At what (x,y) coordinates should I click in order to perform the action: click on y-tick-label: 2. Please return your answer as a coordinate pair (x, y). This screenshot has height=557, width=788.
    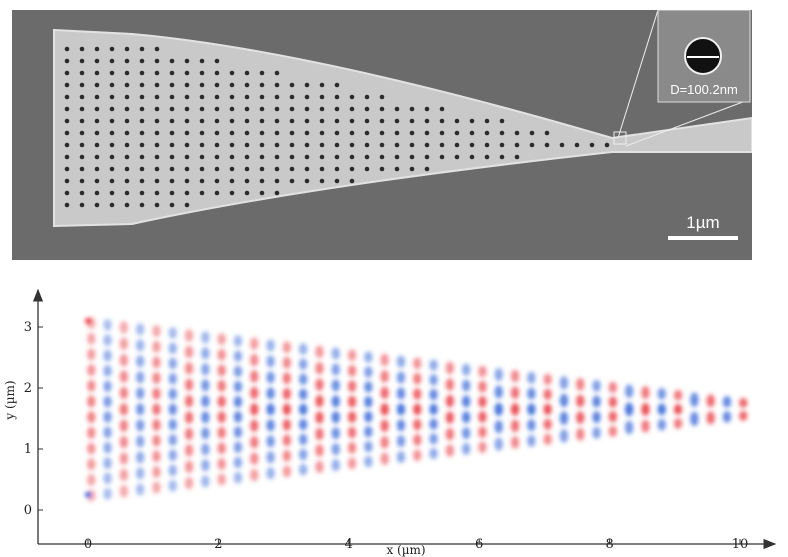
    Looking at the image, I should click on (28, 388).